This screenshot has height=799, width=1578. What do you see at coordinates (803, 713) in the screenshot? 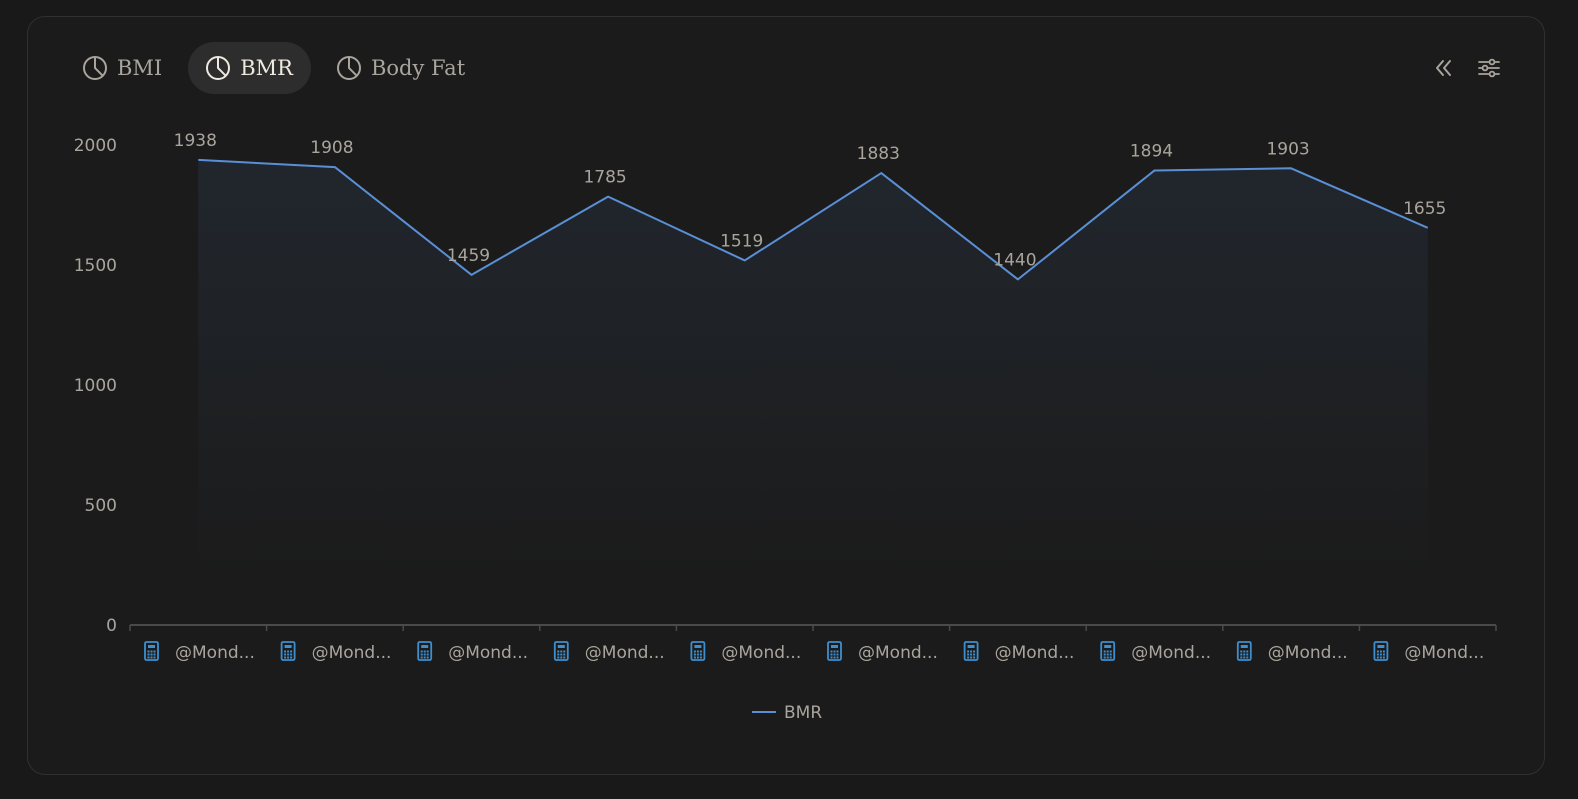
I see `legend-label: BMR` at bounding box center [803, 713].